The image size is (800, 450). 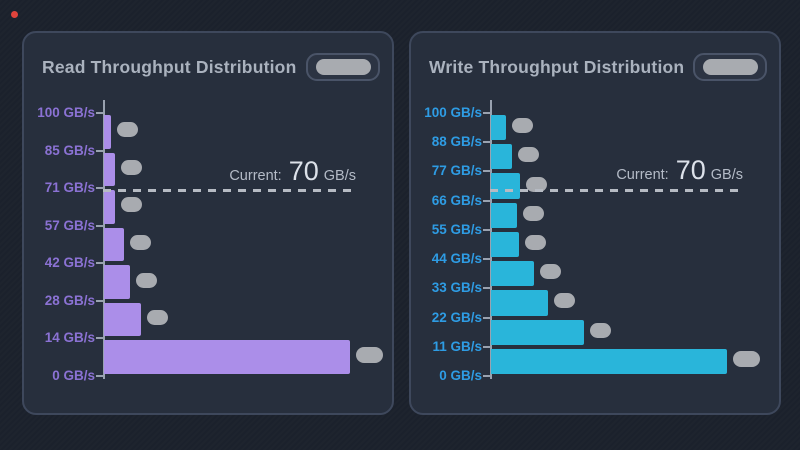 I want to click on y-tick-label: 66 GB/s, so click(x=456, y=200).